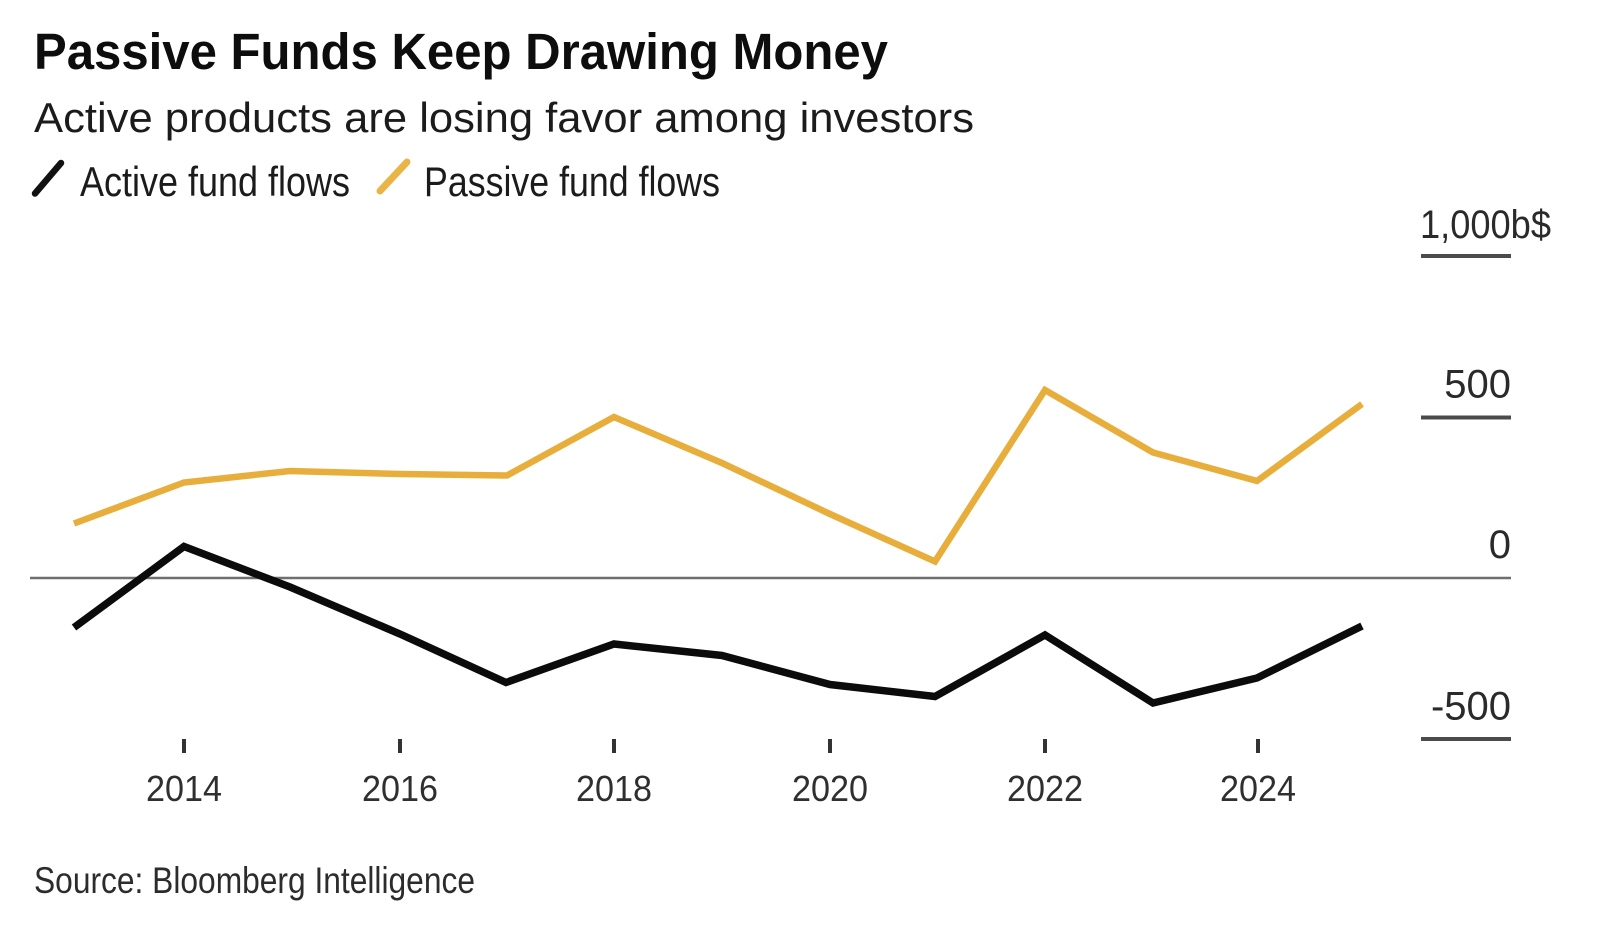 Image resolution: width=1598 pixels, height=941 pixels. Describe the element at coordinates (215, 181) in the screenshot. I see `svg-text: Active fund flows` at that location.